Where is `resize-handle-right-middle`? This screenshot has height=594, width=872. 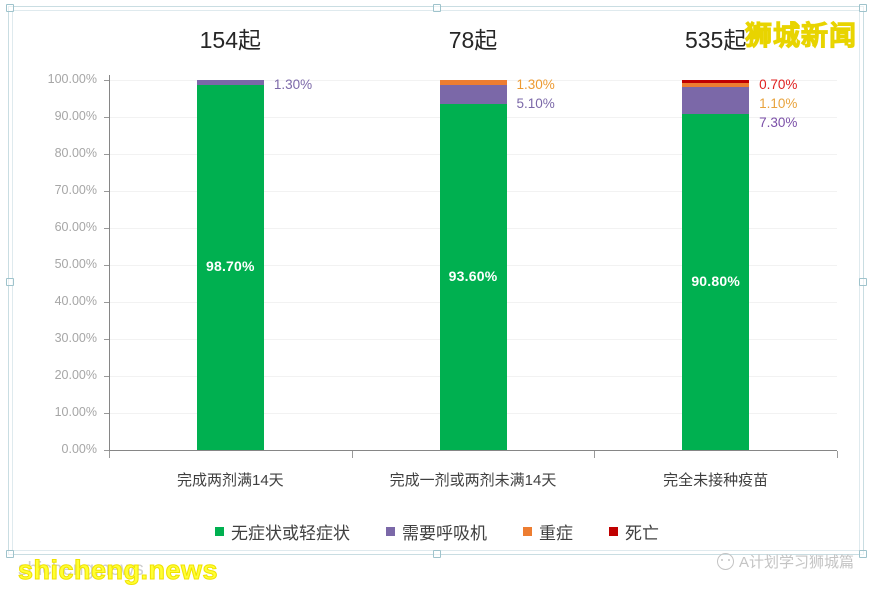
resize-handle-right-middle is located at coordinates (862, 281).